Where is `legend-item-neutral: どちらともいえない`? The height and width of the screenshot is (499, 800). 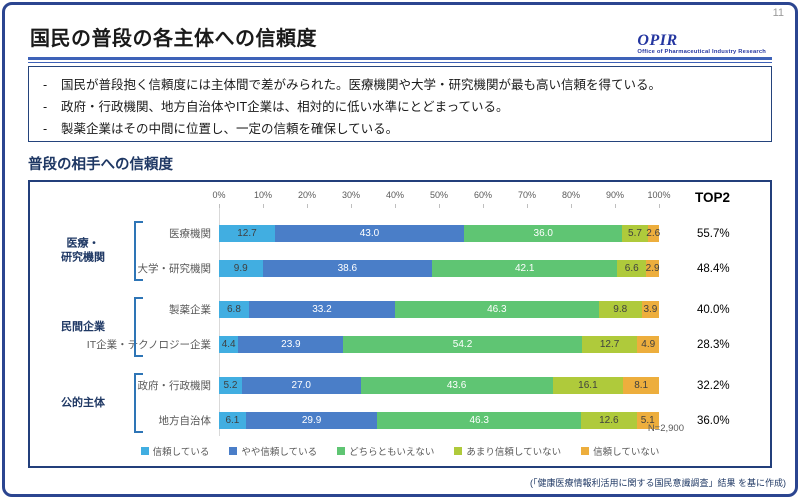 legend-item-neutral: どちらともいえない is located at coordinates (385, 451).